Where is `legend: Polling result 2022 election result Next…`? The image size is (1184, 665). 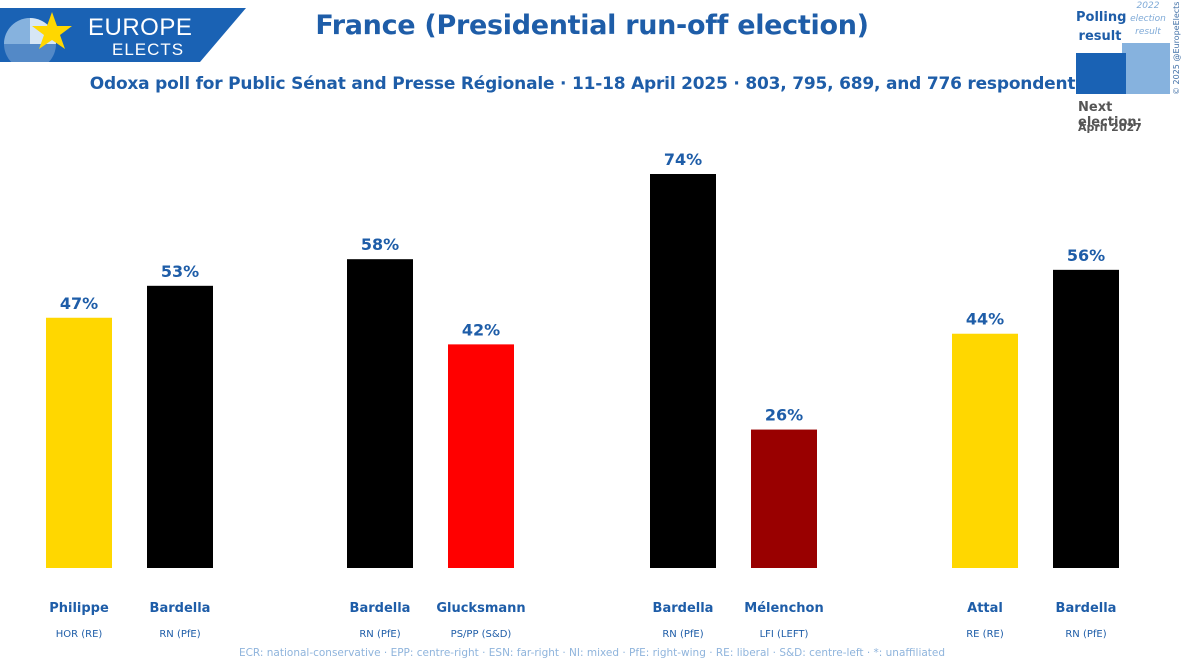
legend: Polling result 2022 election result Next… is located at coordinates (1128, 70).